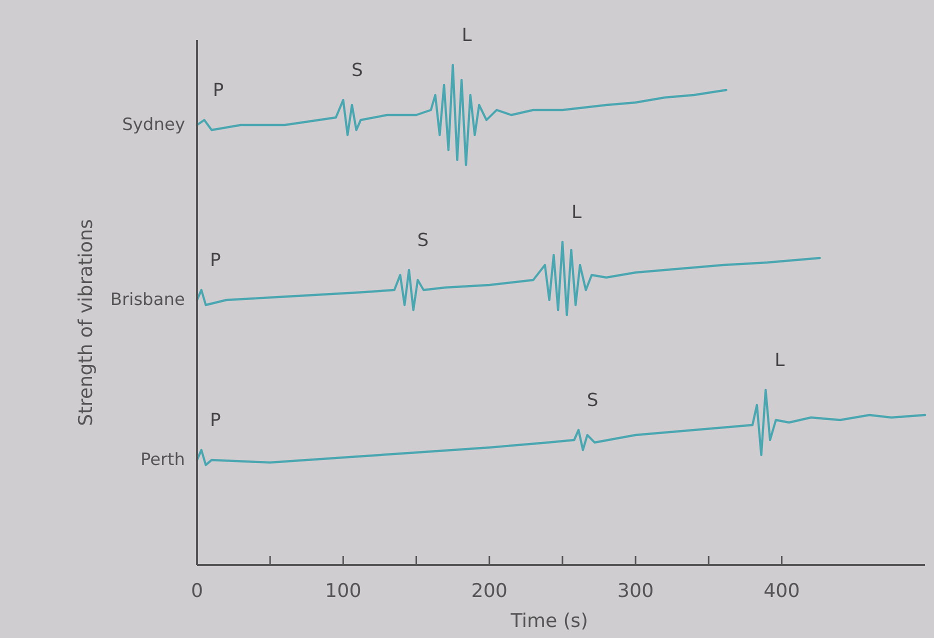 Image resolution: width=934 pixels, height=638 pixels. Describe the element at coordinates (147, 300) in the screenshot. I see `series-label: Brisbane` at that location.